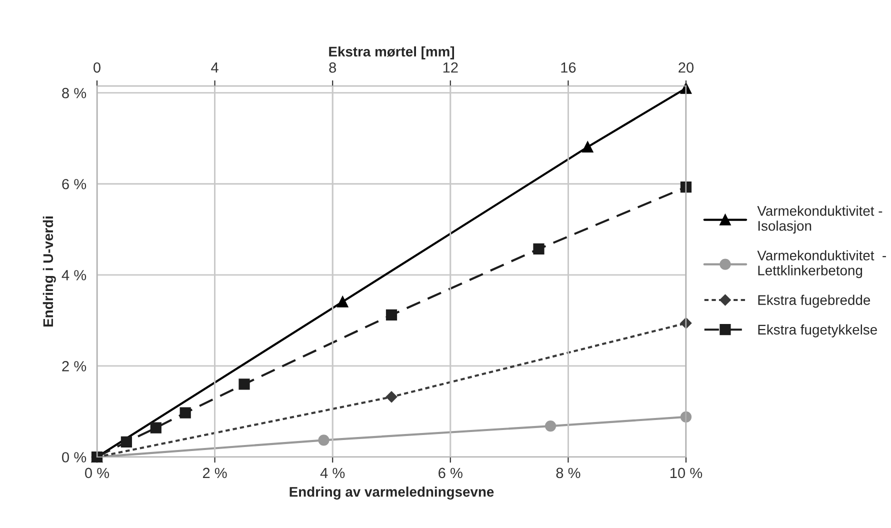  What do you see at coordinates (450, 473) in the screenshot?
I see `x-tick-label: 6 %` at bounding box center [450, 473].